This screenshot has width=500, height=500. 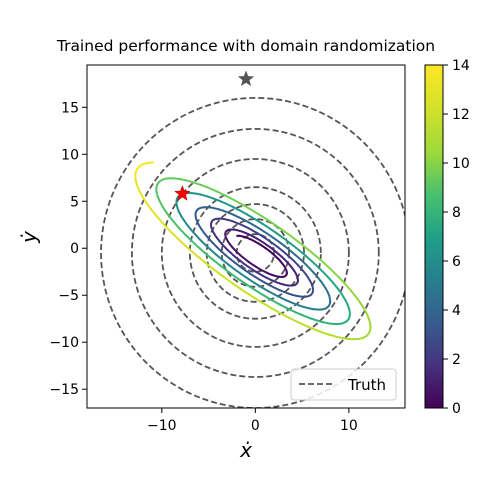 What do you see at coordinates (456, 237) in the screenshot?
I see `colorbar-ticks: 0 2 4 6 8 10 12 14` at bounding box center [456, 237].